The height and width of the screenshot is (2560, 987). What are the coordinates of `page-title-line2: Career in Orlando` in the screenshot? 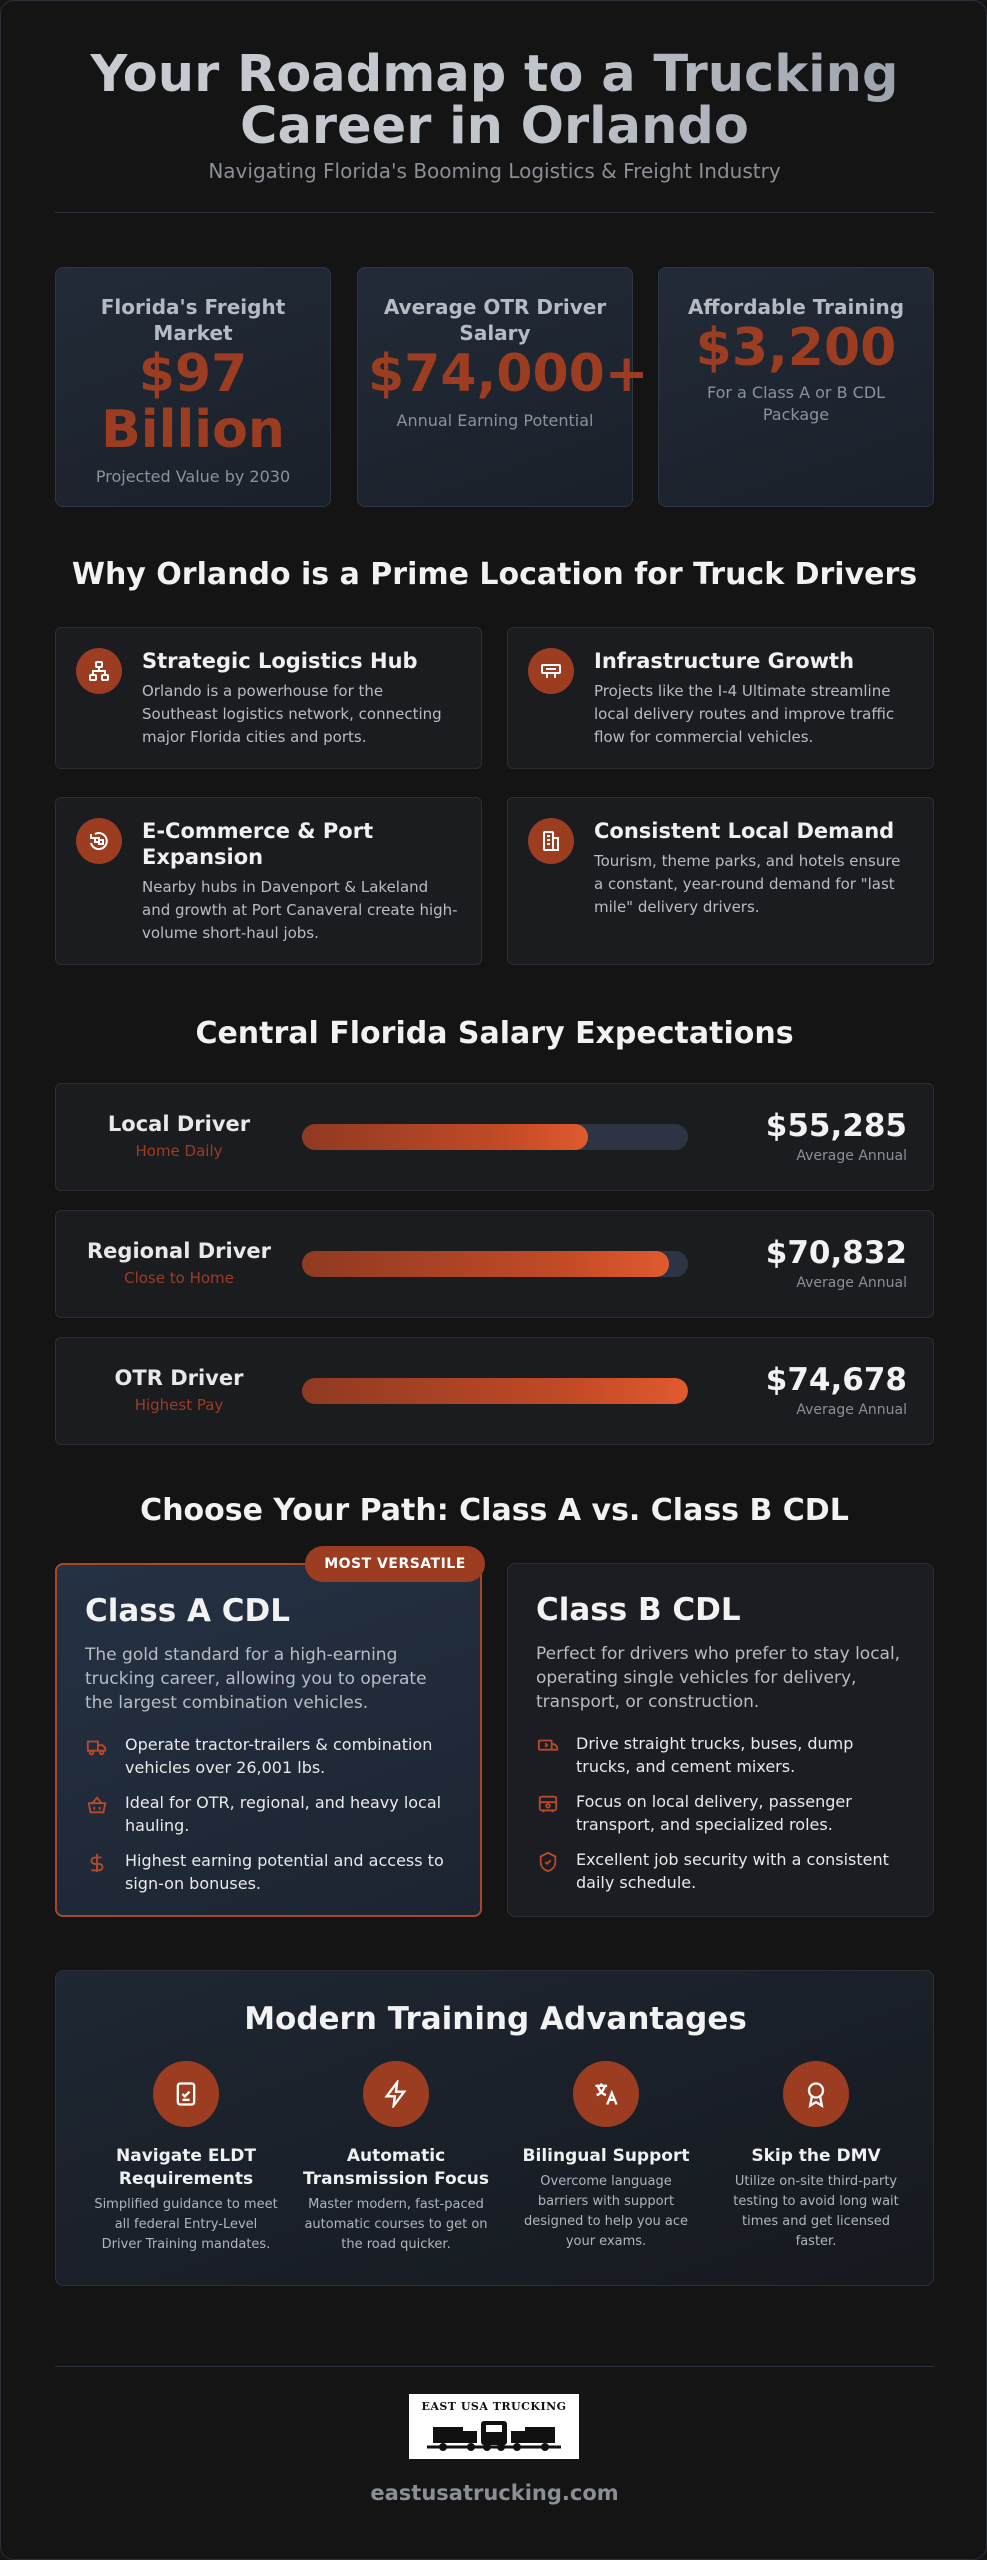 It's located at (494, 126).